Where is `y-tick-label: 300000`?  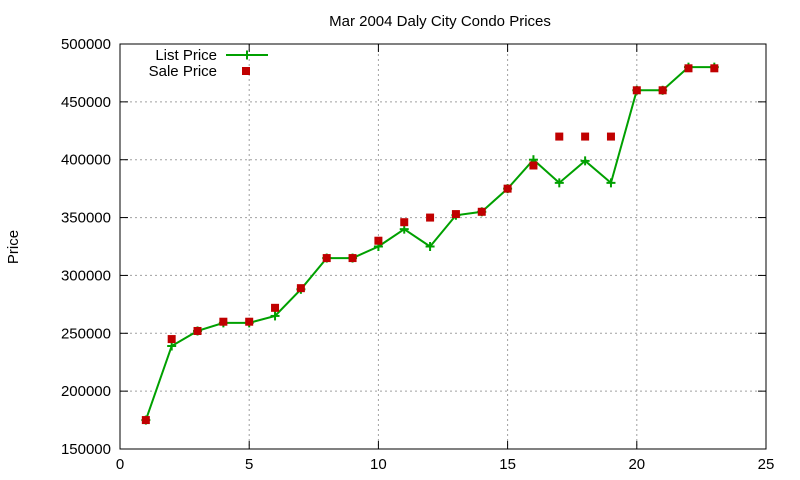 y-tick-label: 300000 is located at coordinates (86, 275).